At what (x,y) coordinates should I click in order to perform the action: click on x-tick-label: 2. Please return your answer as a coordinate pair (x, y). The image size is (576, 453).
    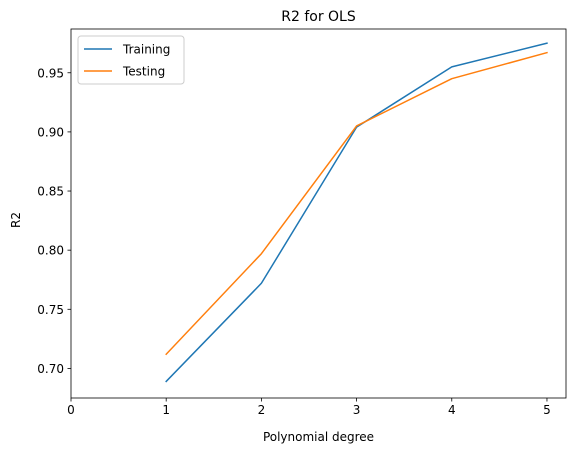
    Looking at the image, I should click on (262, 410).